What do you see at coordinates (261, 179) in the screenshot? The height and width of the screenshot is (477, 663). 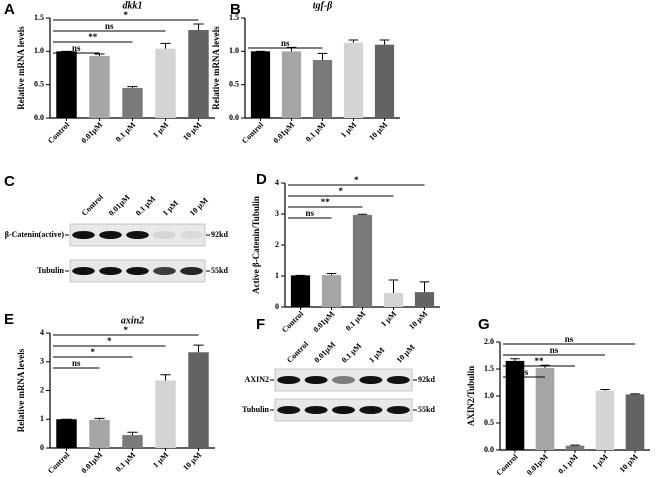 I see `panel-letter: D` at bounding box center [261, 179].